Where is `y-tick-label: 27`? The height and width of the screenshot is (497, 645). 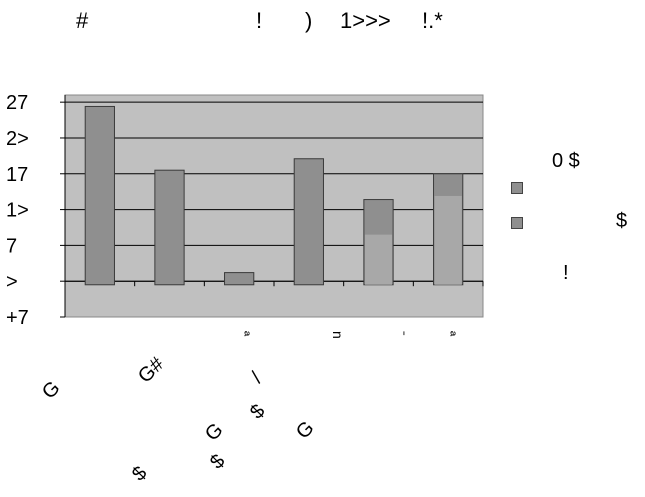 y-tick-label: 27 is located at coordinates (17, 103).